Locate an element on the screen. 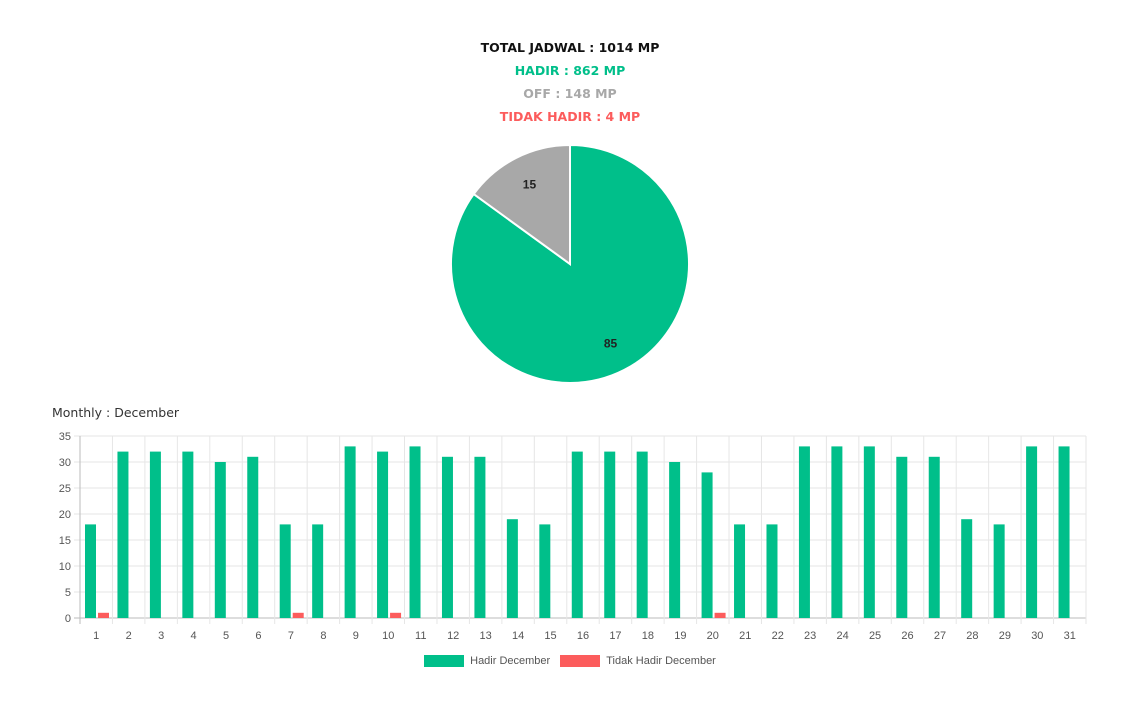  x-tick-label: 18 is located at coordinates (648, 636).